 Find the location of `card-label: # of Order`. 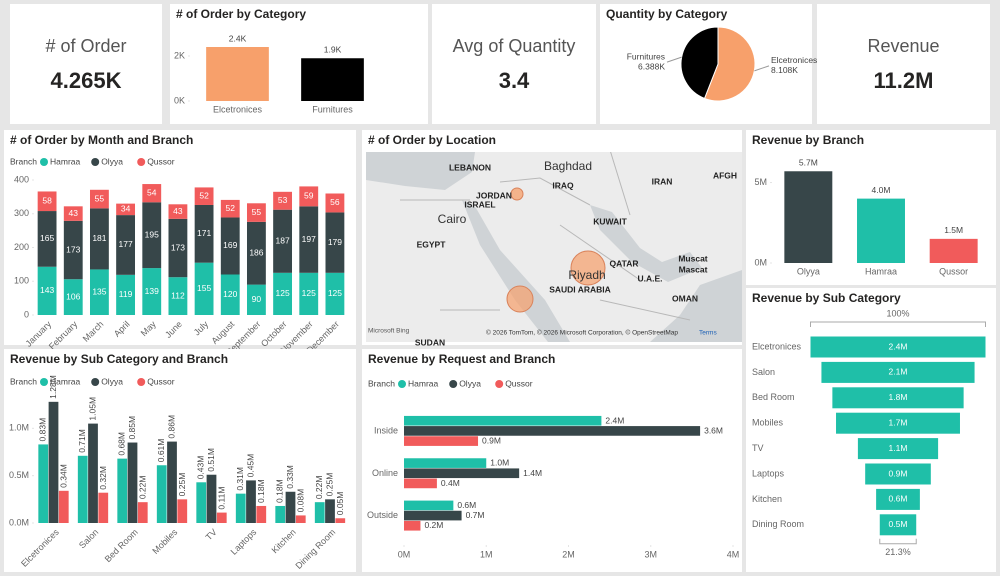

card-label: # of Order is located at coordinates (85, 46).